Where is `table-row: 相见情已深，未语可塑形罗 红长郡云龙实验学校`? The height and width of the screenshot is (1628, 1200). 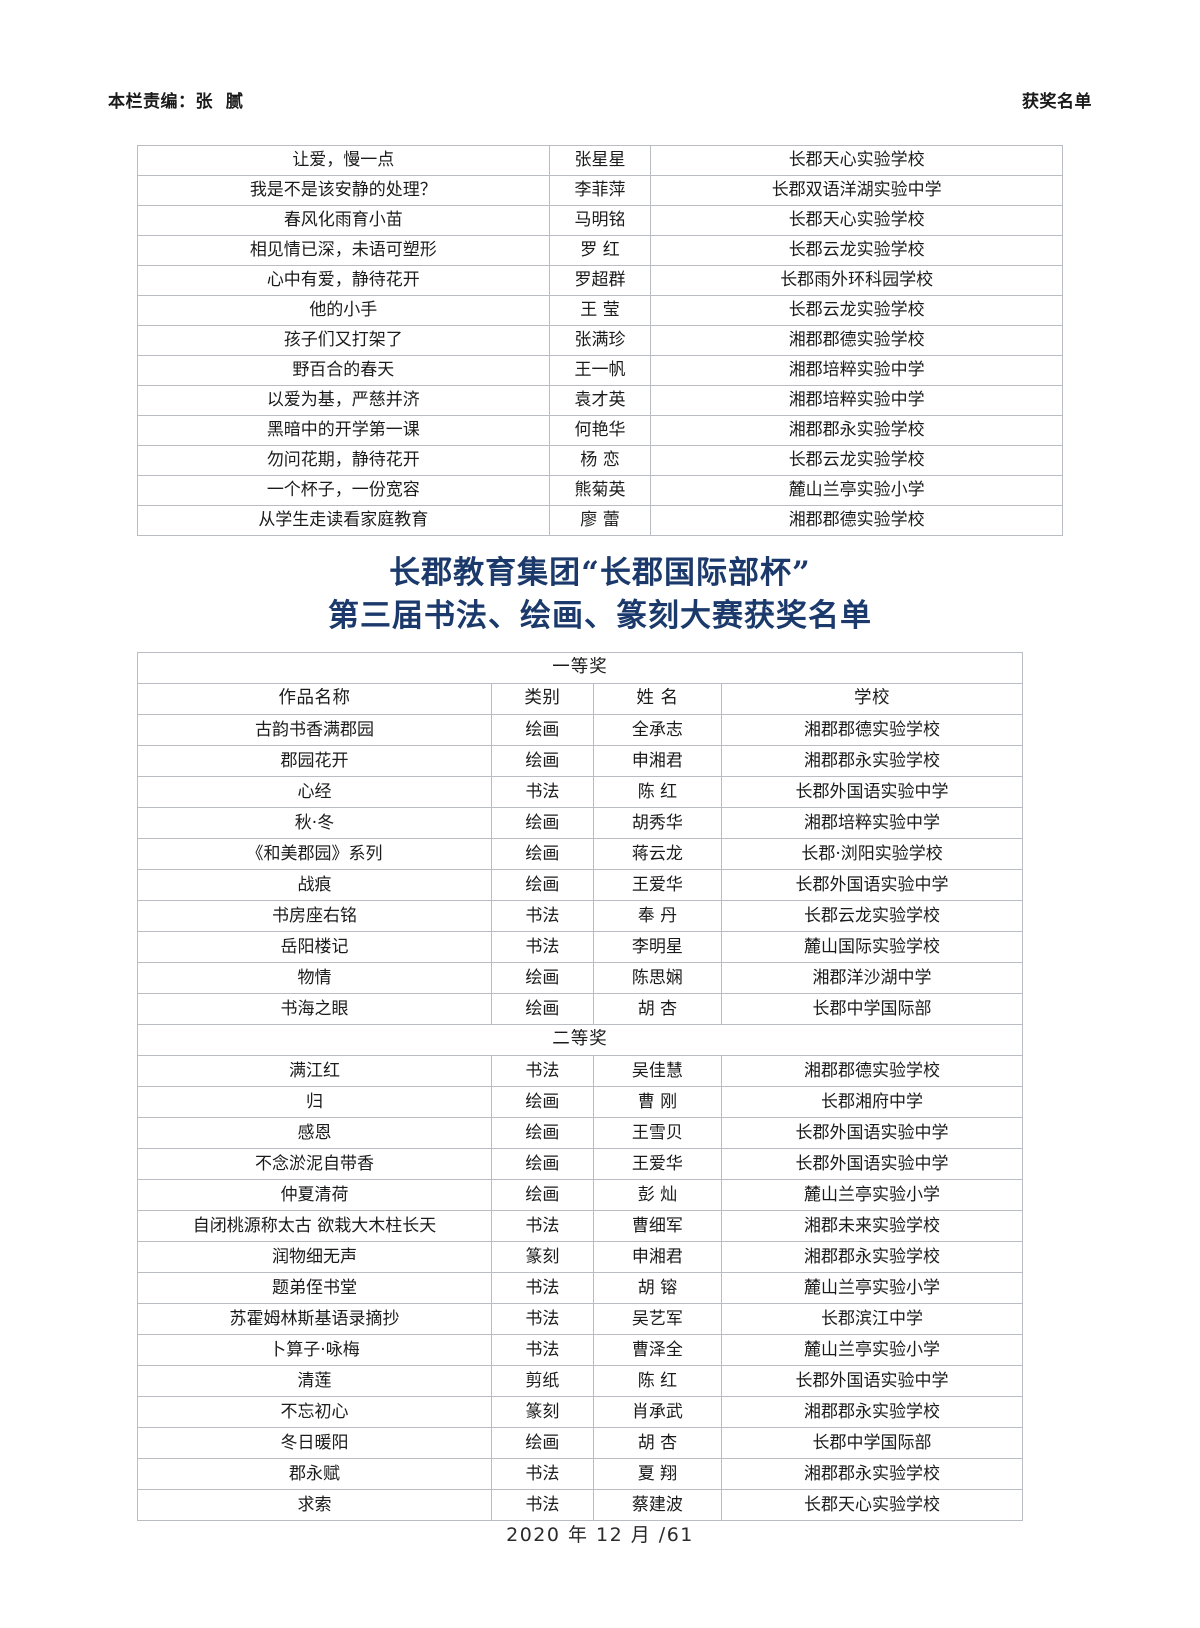
table-row: 相见情已深，未语可塑形罗 红长郡云龙实验学校 is located at coordinates (600, 250).